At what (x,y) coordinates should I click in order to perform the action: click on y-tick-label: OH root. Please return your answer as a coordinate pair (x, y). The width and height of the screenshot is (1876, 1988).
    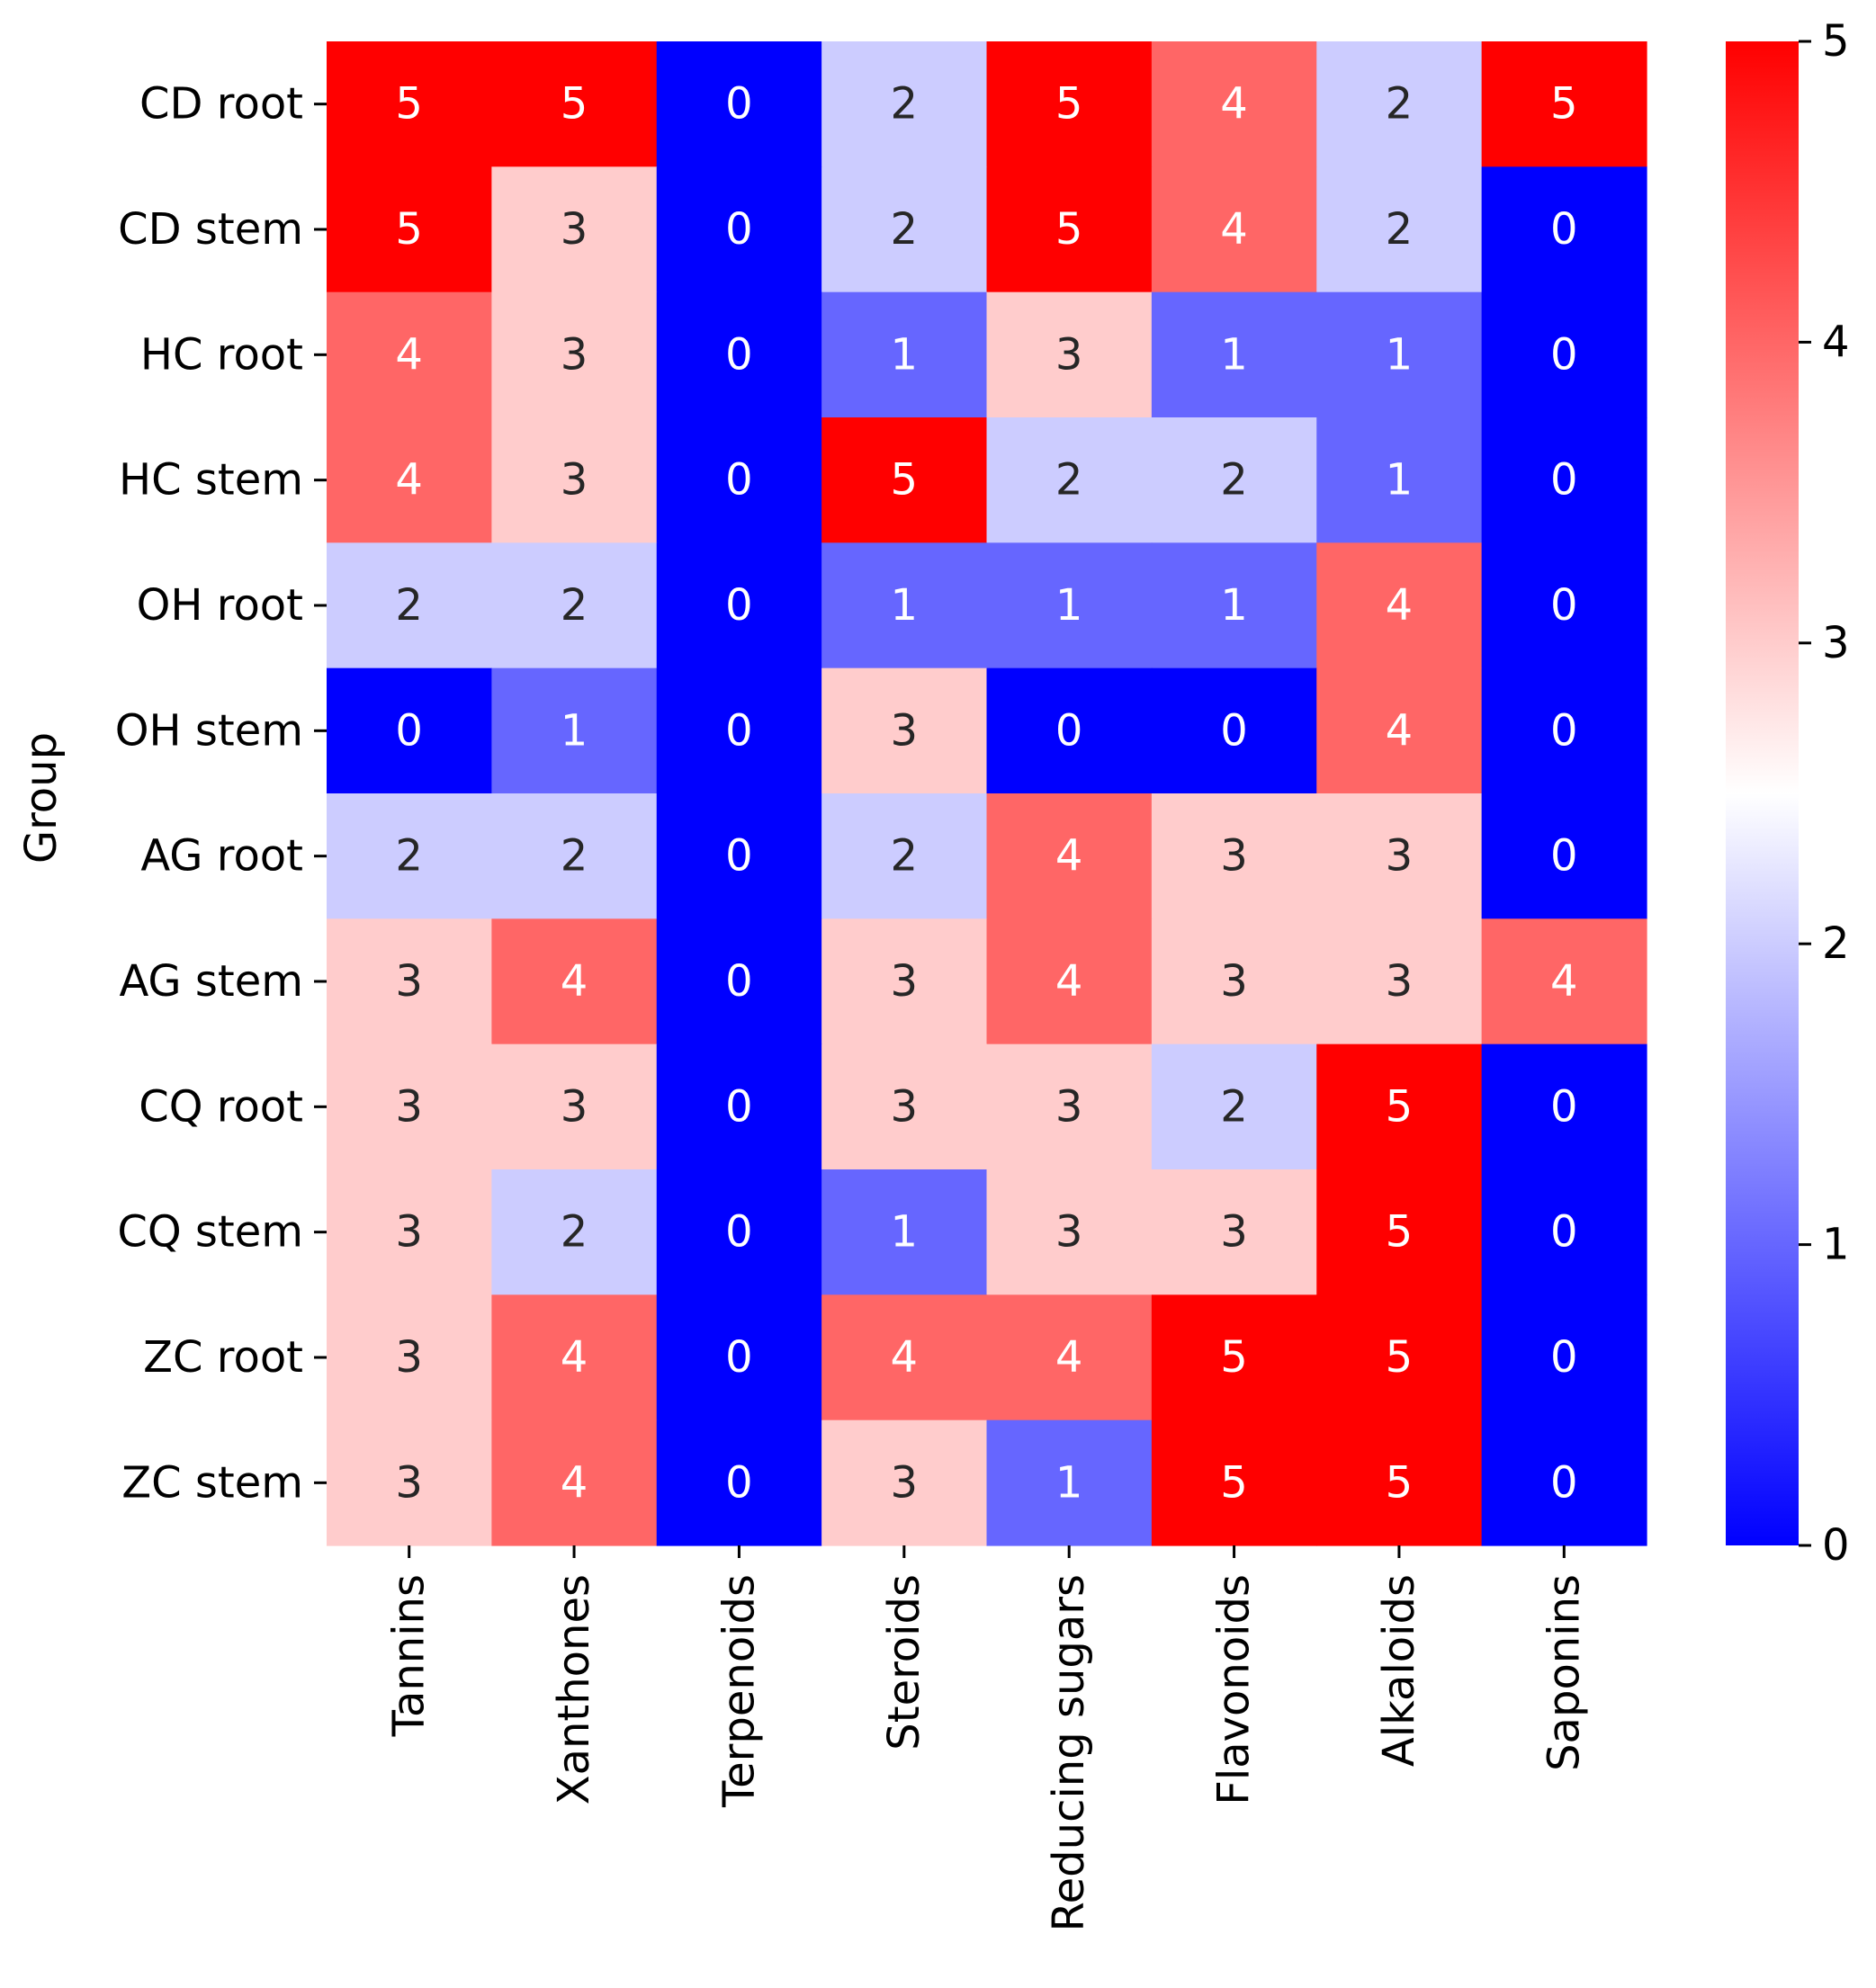
    Looking at the image, I should click on (220, 605).